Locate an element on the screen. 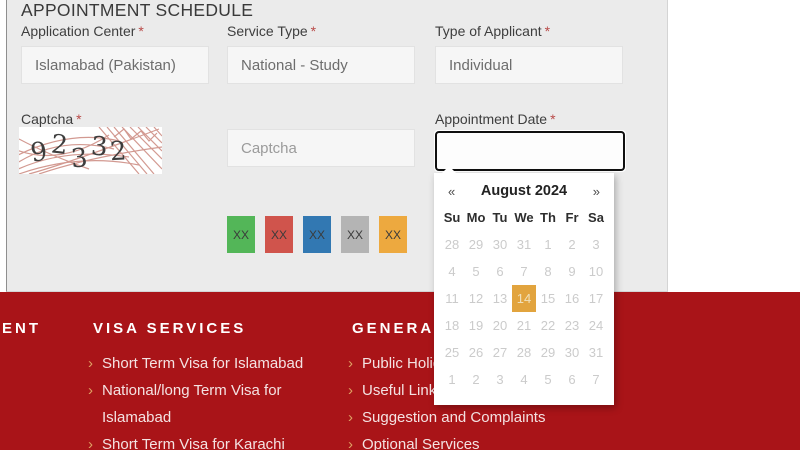 The height and width of the screenshot is (450, 800). calendar-day: 21 is located at coordinates (524, 325).